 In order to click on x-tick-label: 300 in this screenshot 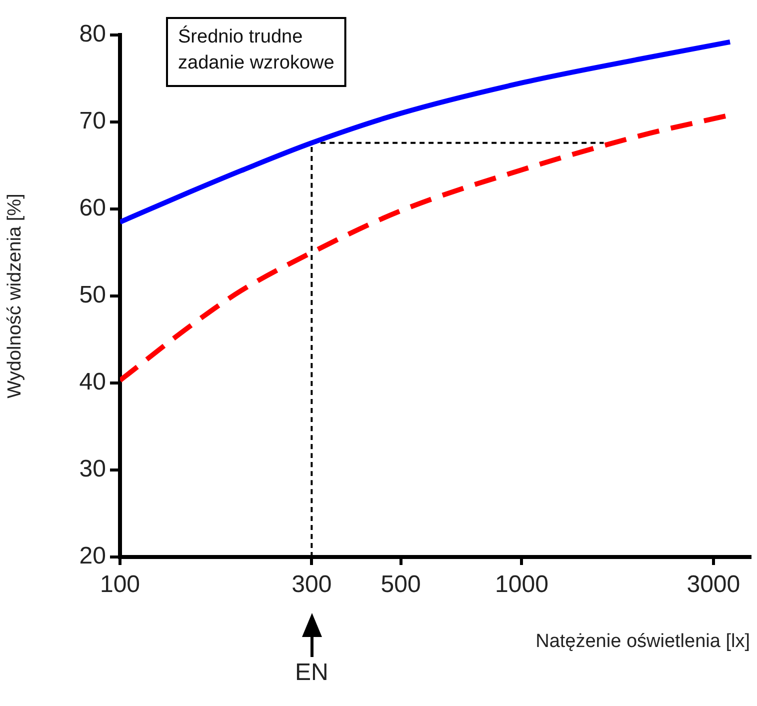, I will do `click(312, 584)`.